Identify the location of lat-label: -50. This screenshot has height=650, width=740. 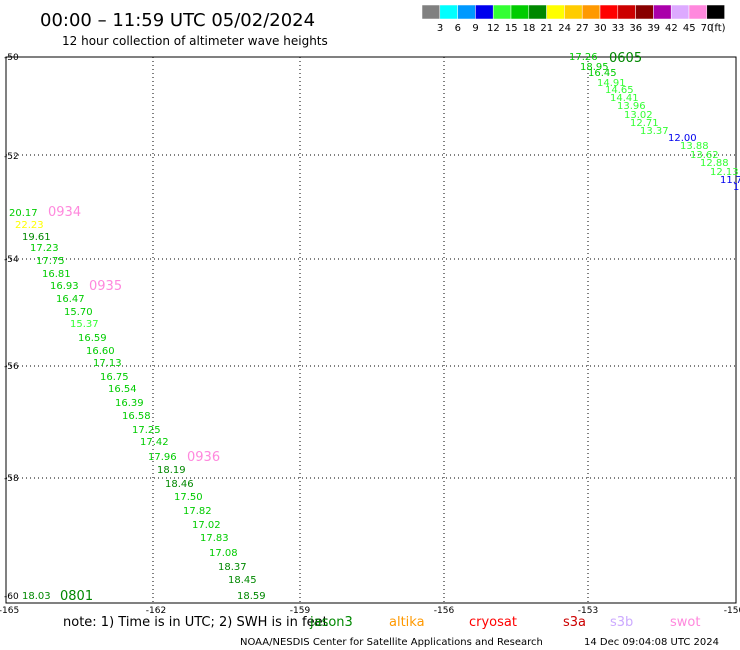
(11, 58).